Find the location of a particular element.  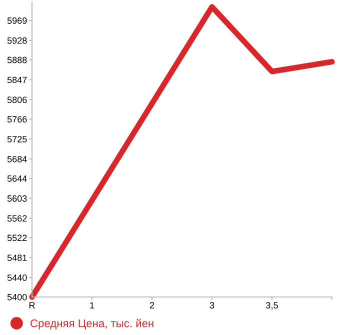

y-tick-label: 5562 is located at coordinates (17, 218).